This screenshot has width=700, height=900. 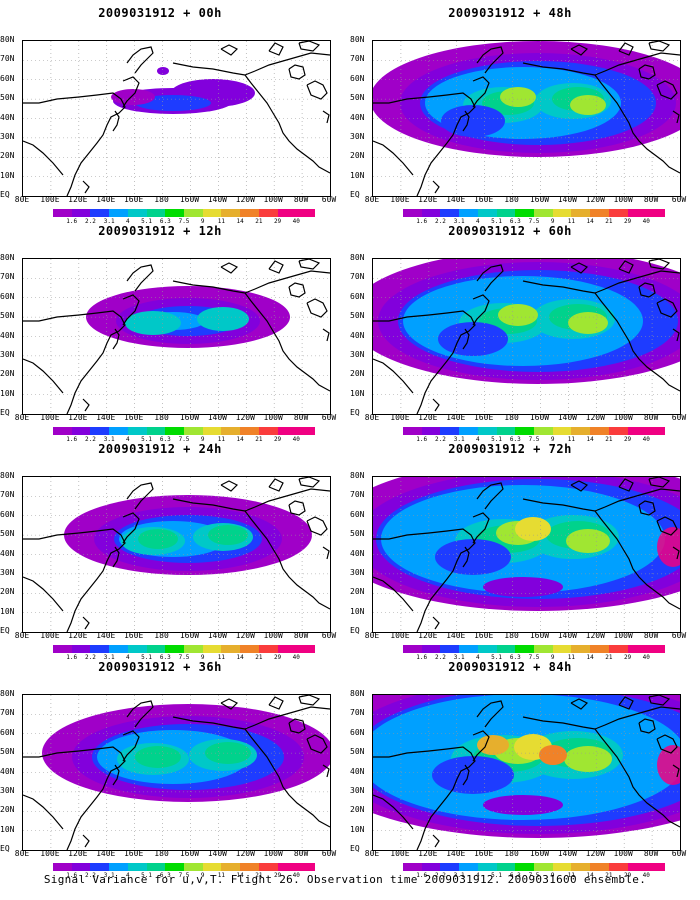 What do you see at coordinates (679, 199) in the screenshot?
I see `longitude-label: 60W` at bounding box center [679, 199].